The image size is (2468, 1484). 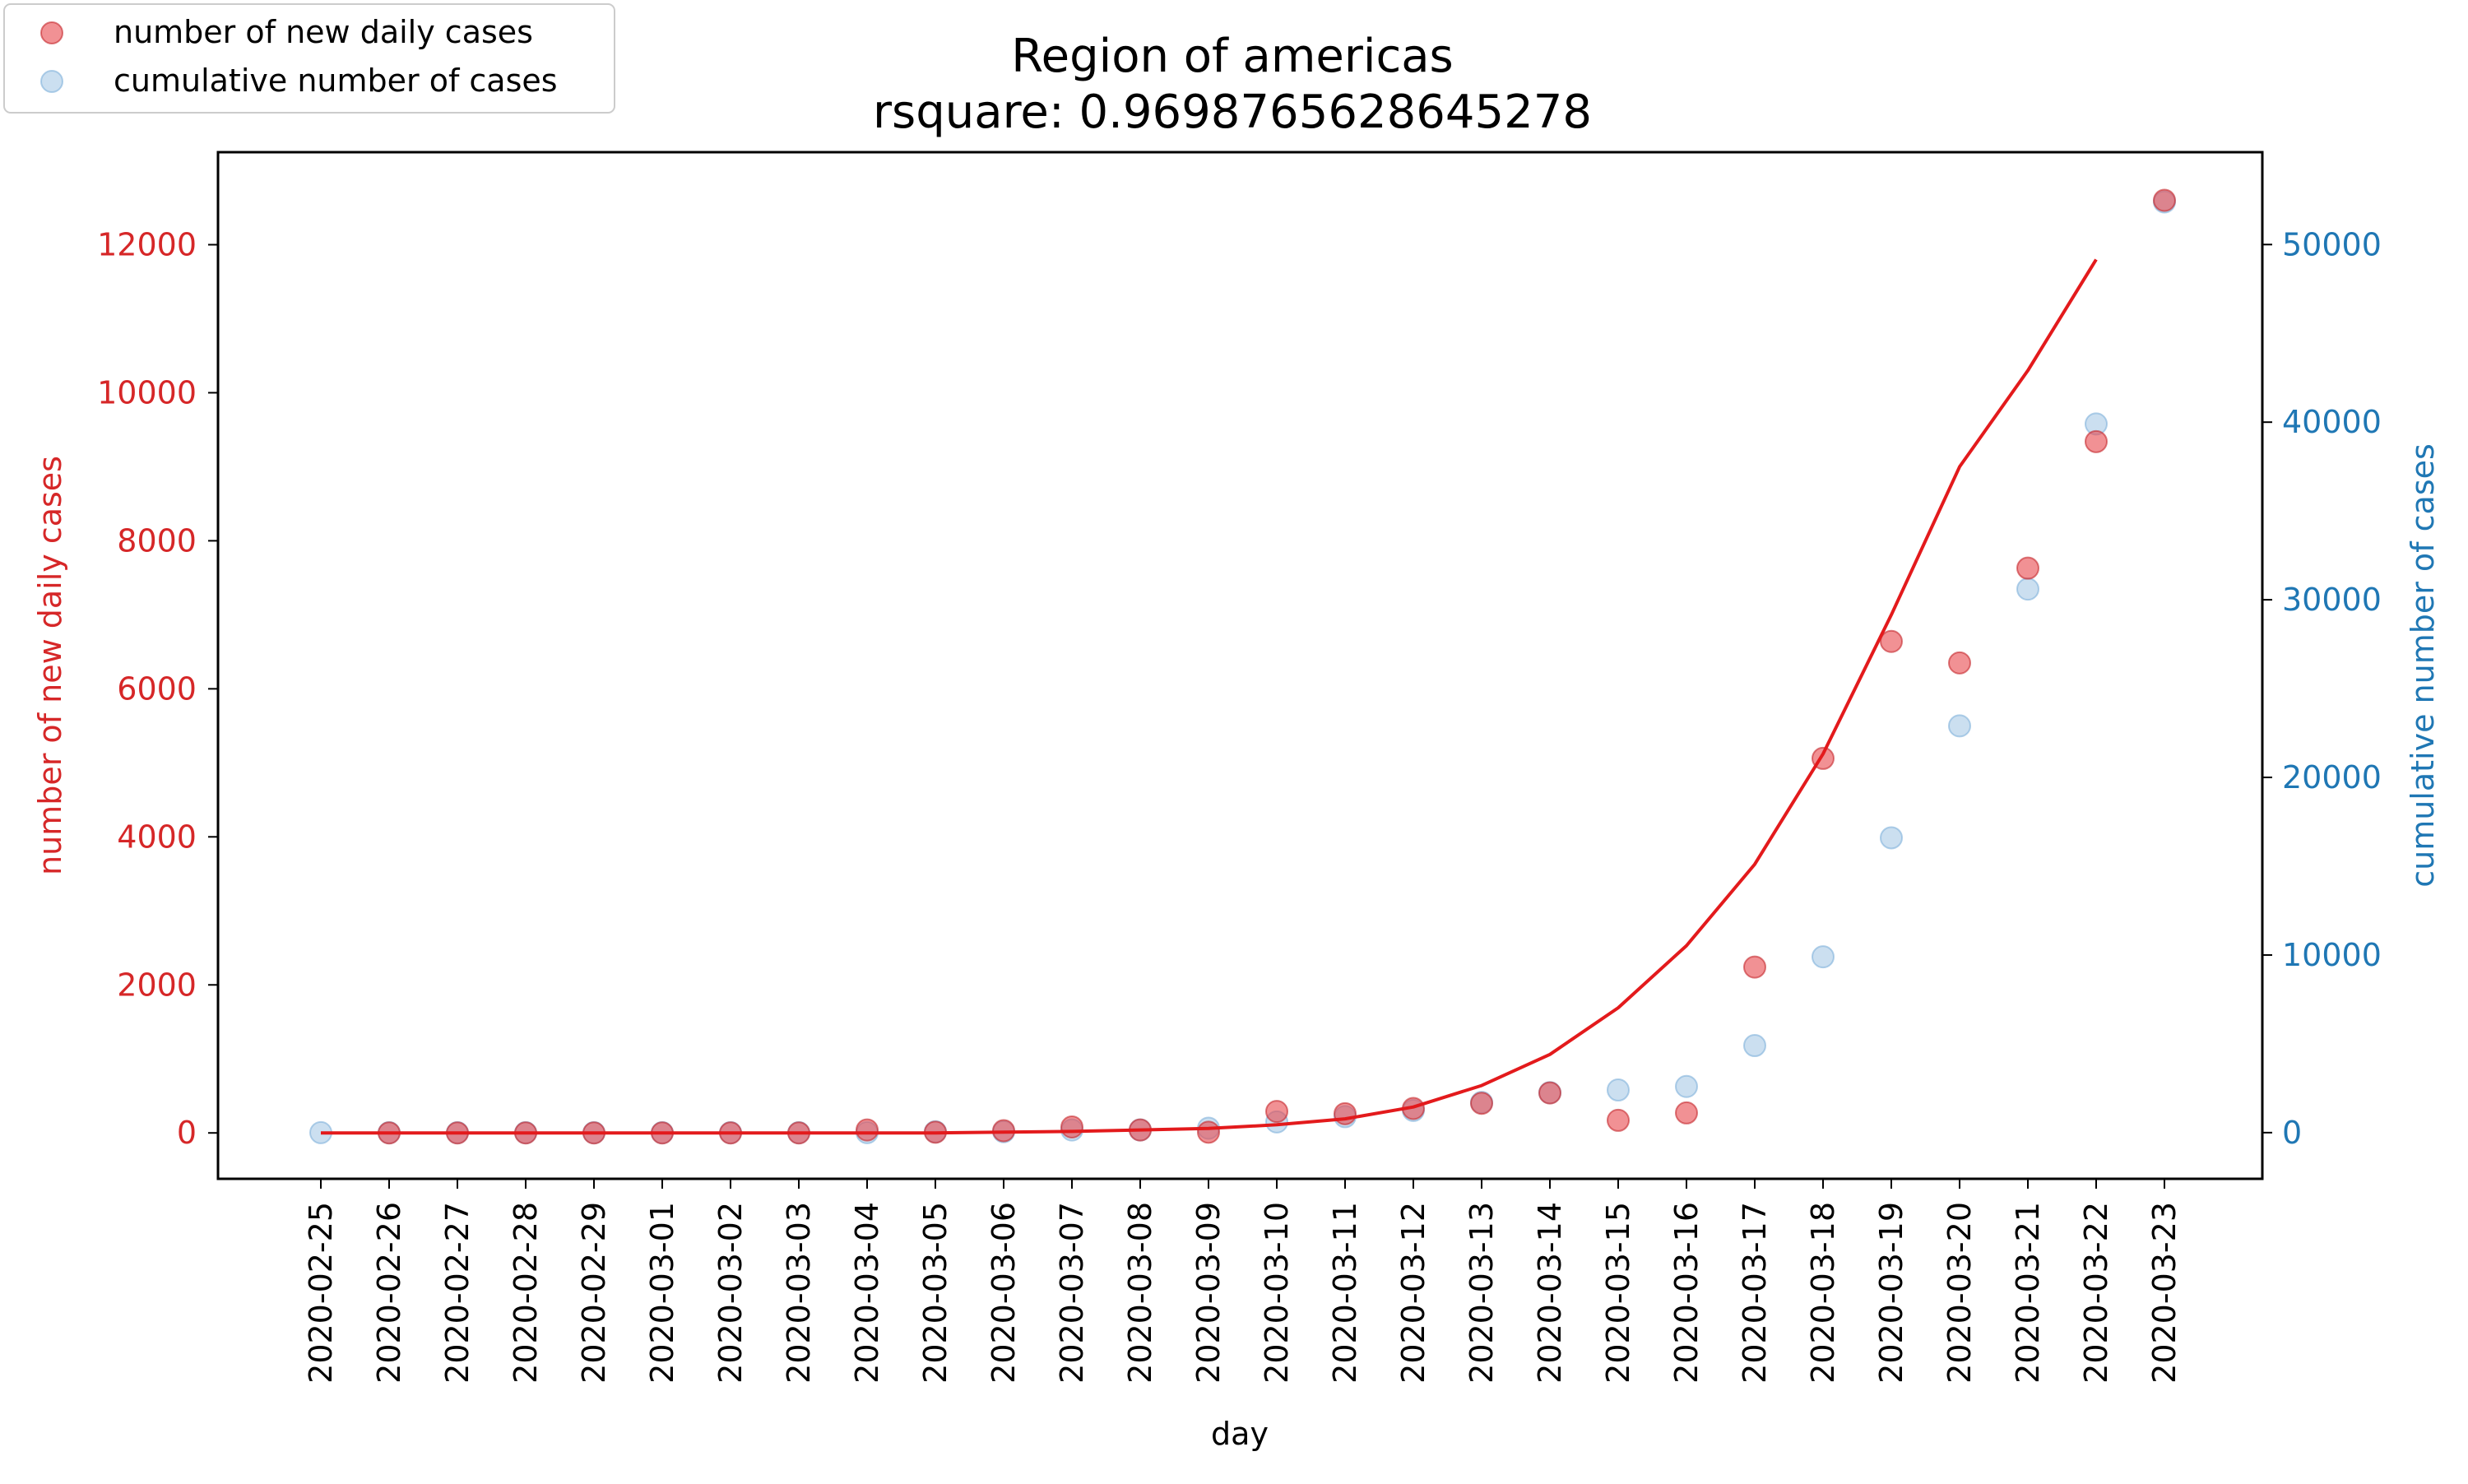 What do you see at coordinates (1240, 1434) in the screenshot?
I see `x-axis-label: day` at bounding box center [1240, 1434].